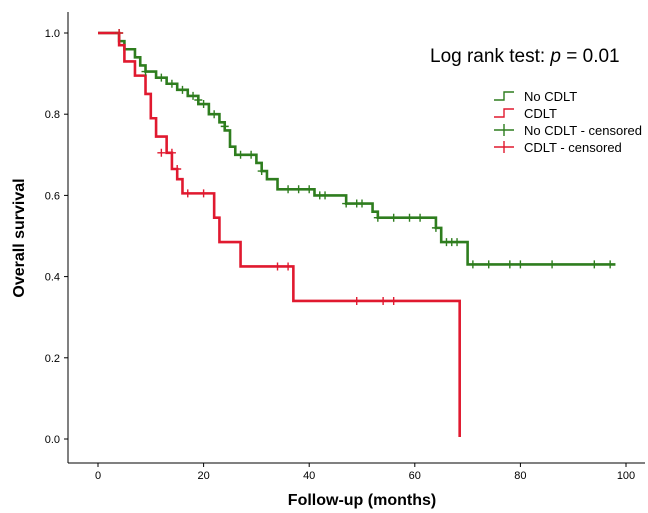 The width and height of the screenshot is (648, 513). I want to click on x-tick-label: 100, so click(626, 476).